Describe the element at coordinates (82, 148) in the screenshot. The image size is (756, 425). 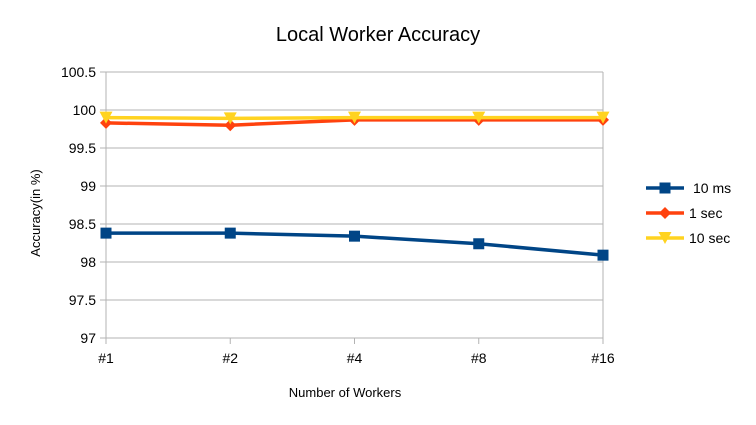
I see `y-tick-label: 99.5` at that location.